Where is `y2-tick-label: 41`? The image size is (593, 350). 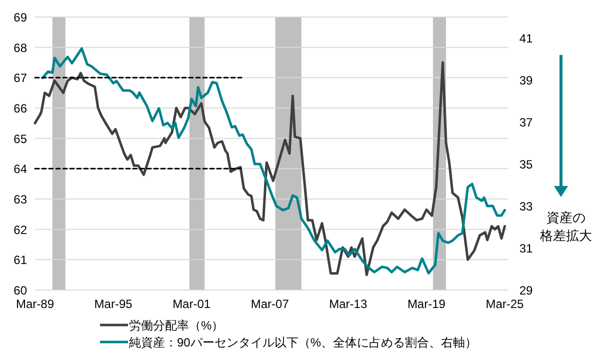
y2-tick-label: 41 is located at coordinates (526, 39).